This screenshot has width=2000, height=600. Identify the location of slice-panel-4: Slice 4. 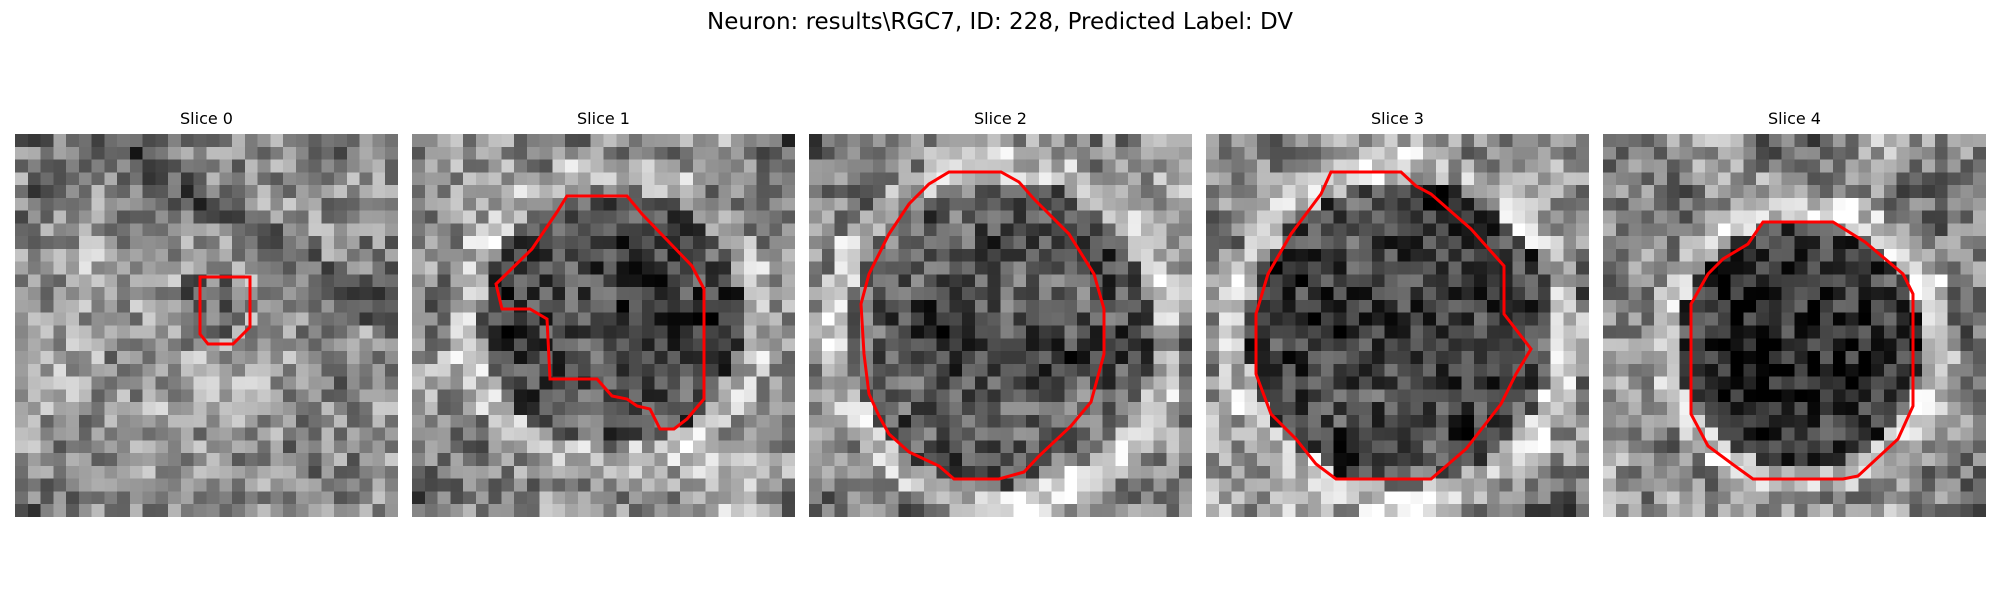
(1794, 314).